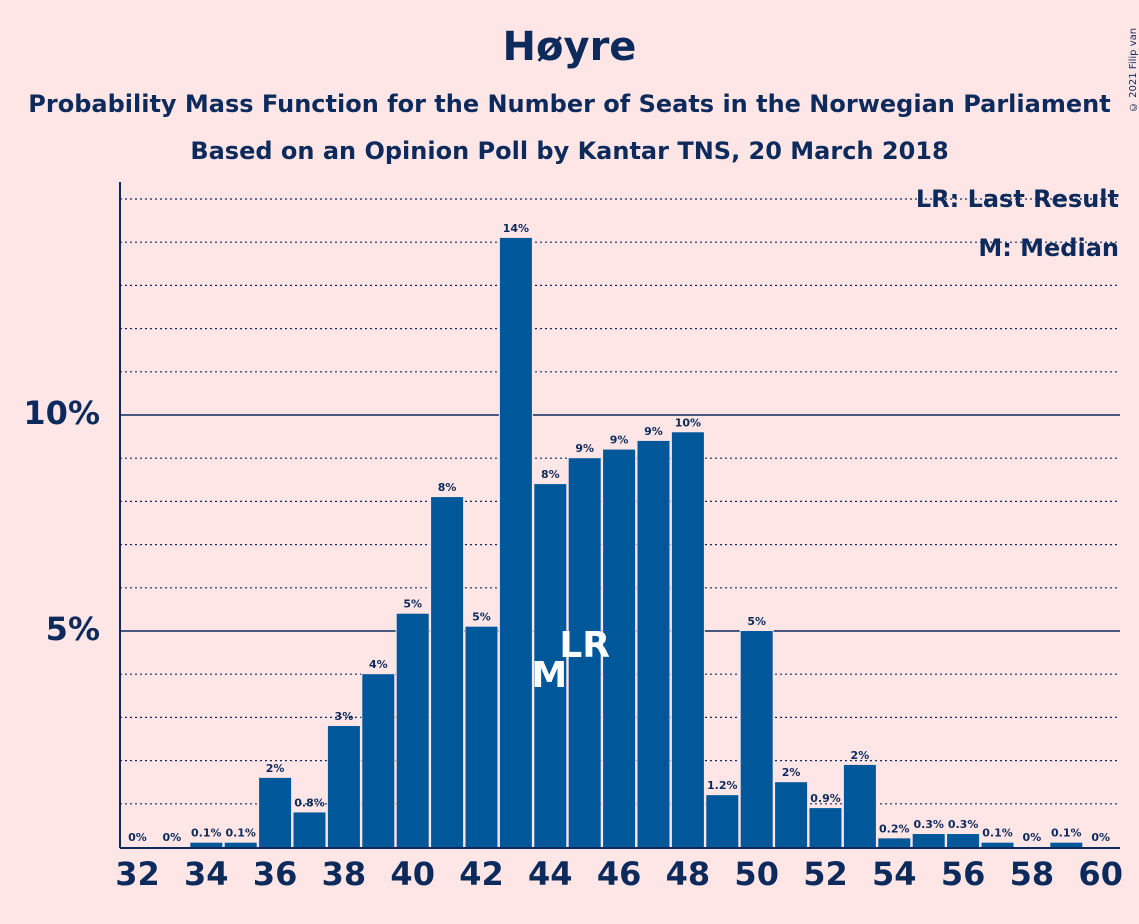 Image resolution: width=1139 pixels, height=924 pixels. What do you see at coordinates (756, 874) in the screenshot?
I see `x-tick-50: 50` at bounding box center [756, 874].